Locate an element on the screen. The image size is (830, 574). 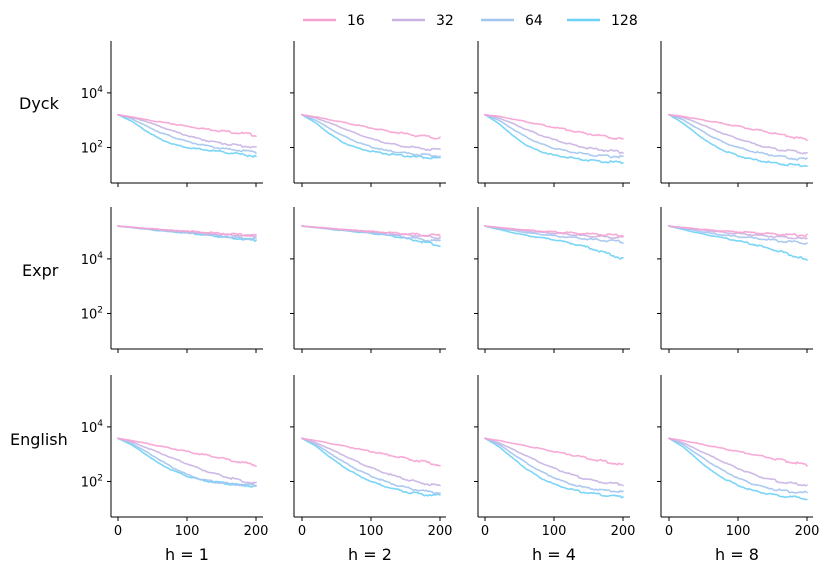
legend-label: 128 is located at coordinates (624, 21).